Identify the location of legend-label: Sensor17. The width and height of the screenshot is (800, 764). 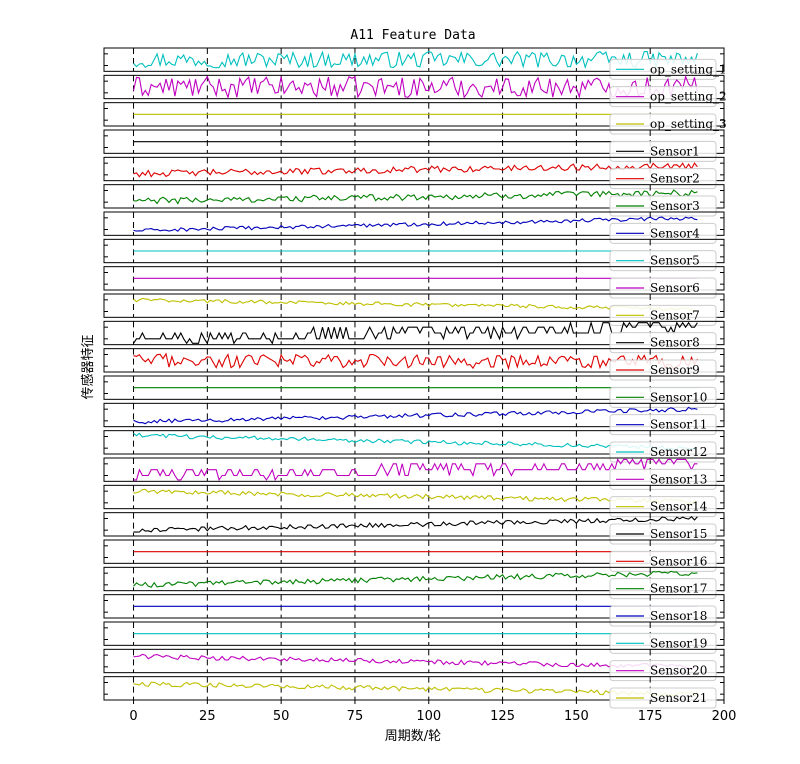
(678, 589).